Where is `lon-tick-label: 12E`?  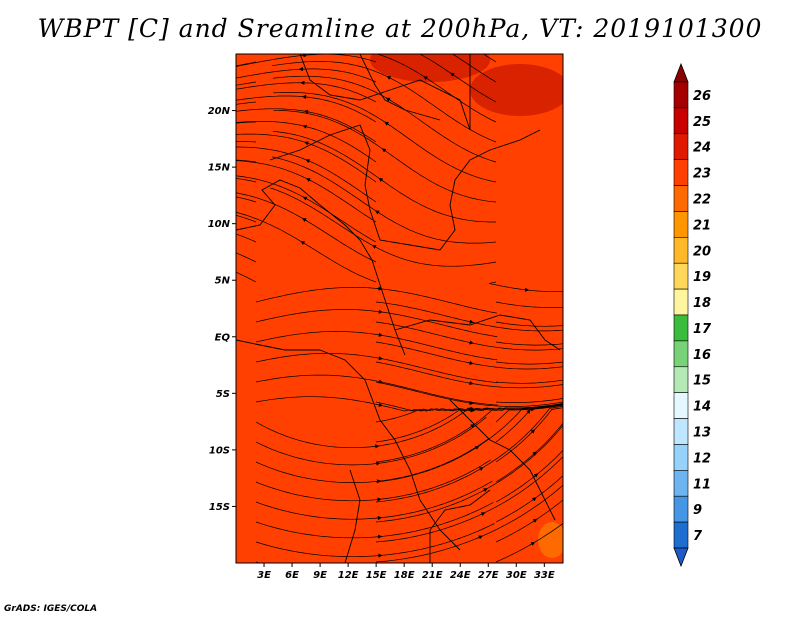
lon-tick-label: 12E is located at coordinates (348, 575).